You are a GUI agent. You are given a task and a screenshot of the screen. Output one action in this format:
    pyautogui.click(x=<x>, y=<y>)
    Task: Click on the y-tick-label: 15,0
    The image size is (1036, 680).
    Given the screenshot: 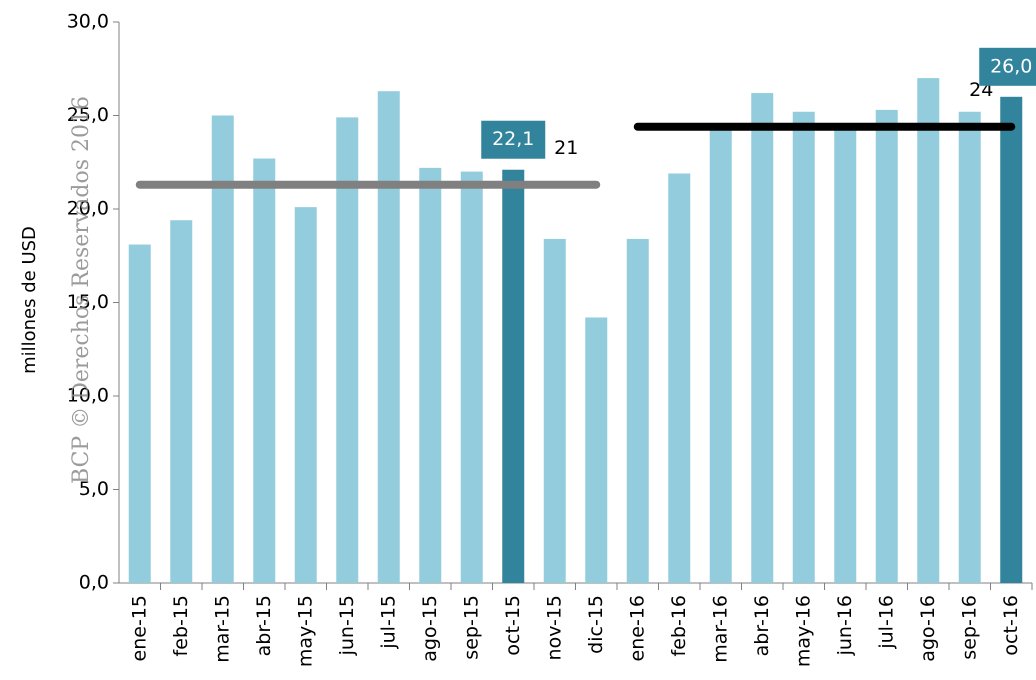 What is the action you would take?
    pyautogui.click(x=88, y=302)
    